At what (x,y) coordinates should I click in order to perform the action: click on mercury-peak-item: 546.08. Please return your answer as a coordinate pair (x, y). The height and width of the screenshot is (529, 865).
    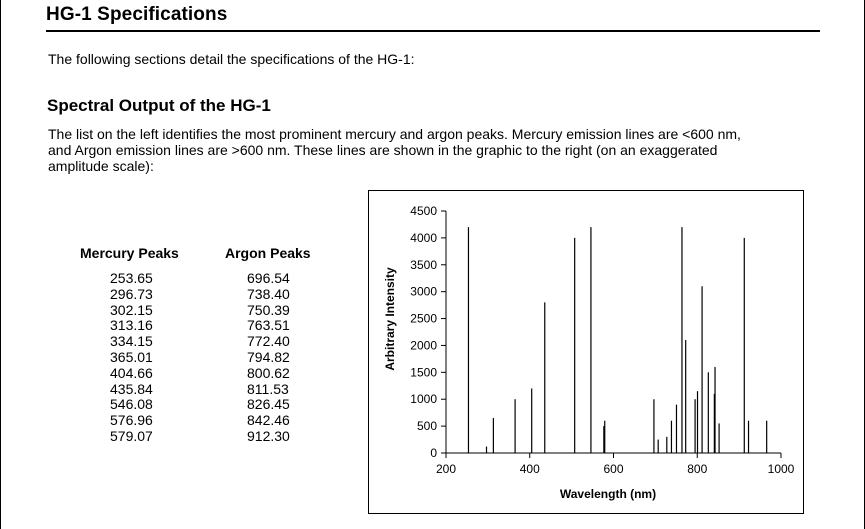
    Looking at the image, I should click on (131, 404).